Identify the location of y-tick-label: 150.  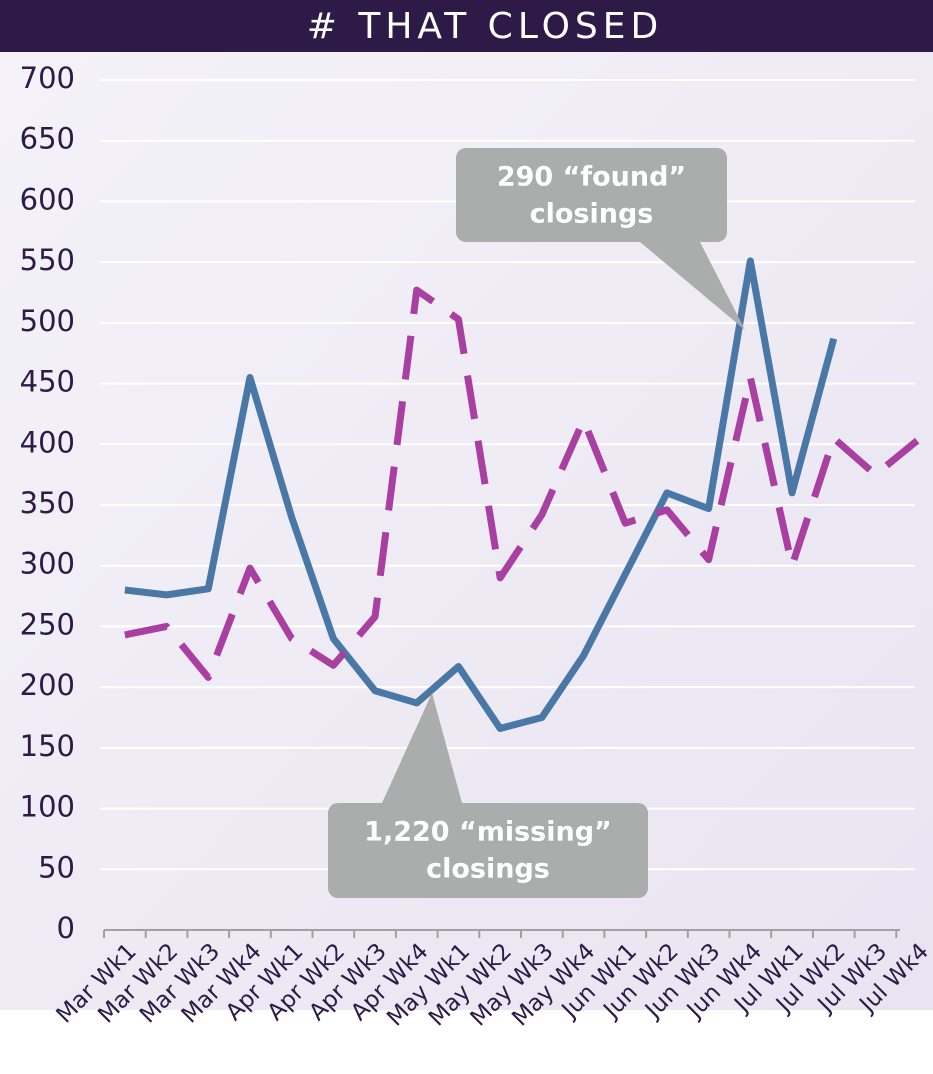
(47, 746).